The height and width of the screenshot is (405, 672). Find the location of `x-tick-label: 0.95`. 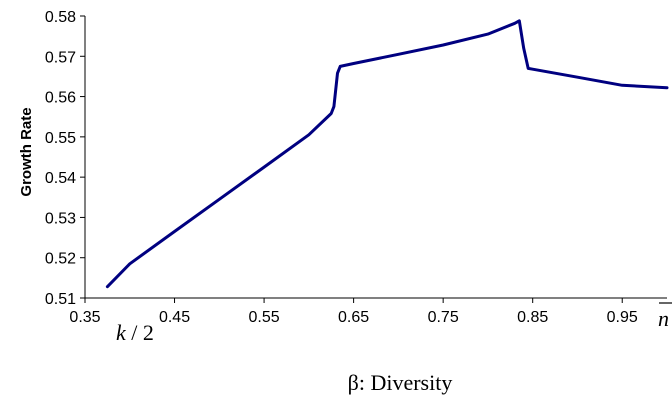

x-tick-label: 0.95 is located at coordinates (622, 317).